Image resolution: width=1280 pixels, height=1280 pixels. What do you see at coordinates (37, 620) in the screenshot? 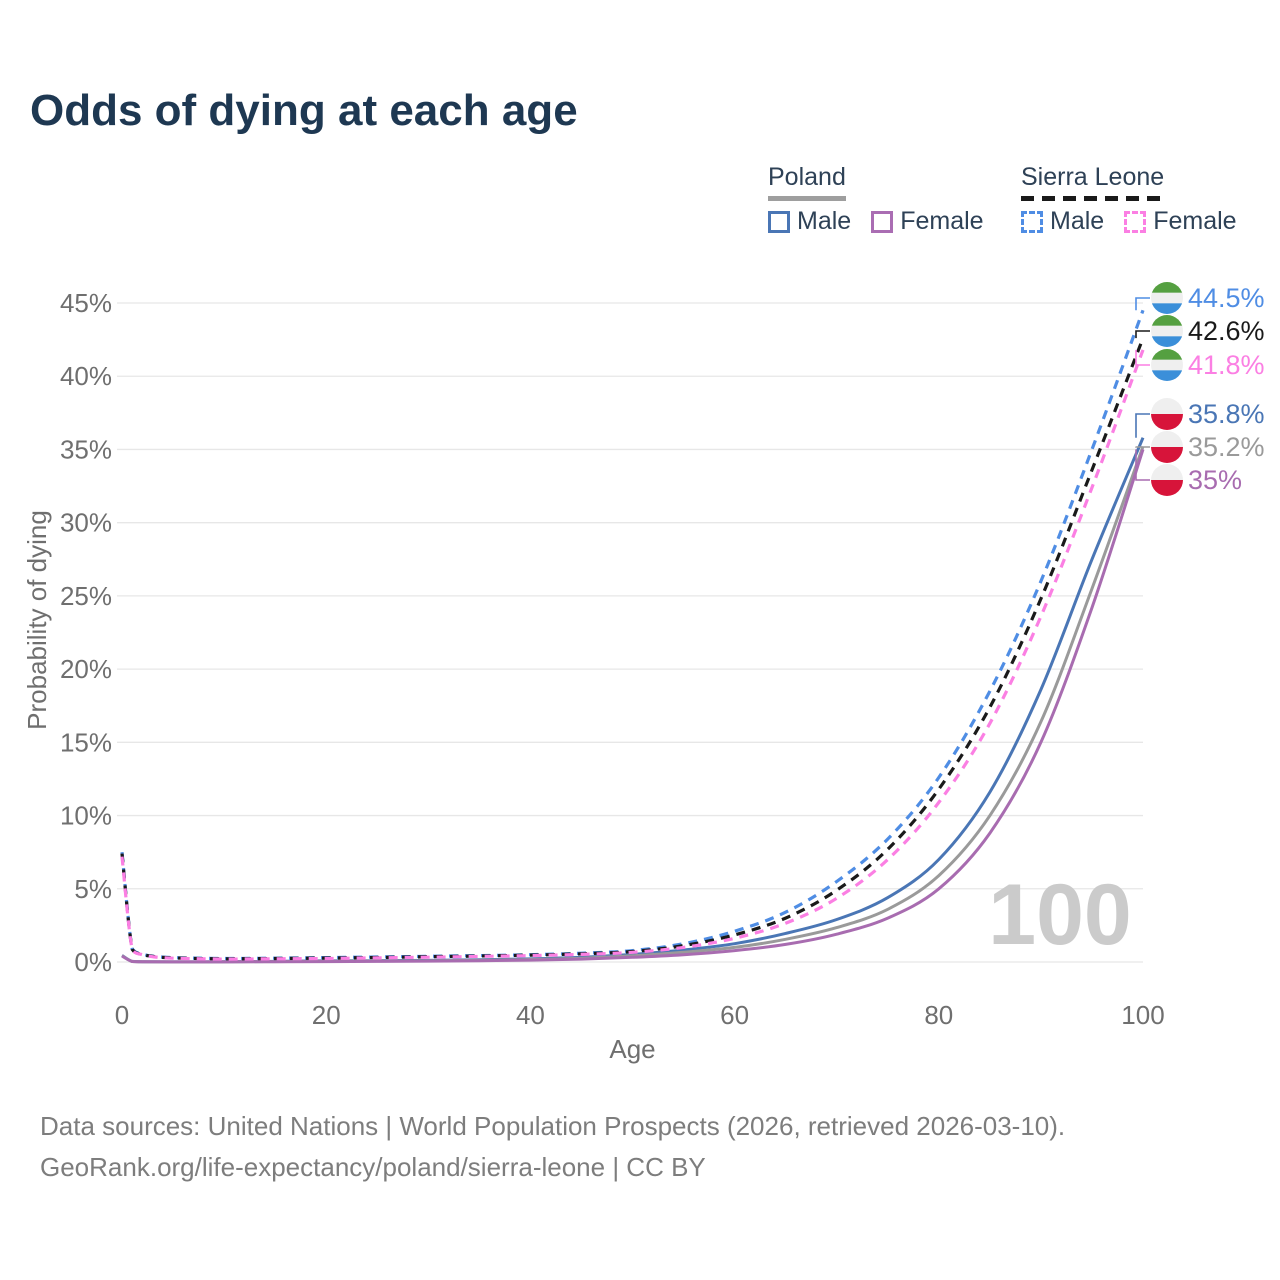
I see `y-axis-title: Probability of dying` at bounding box center [37, 620].